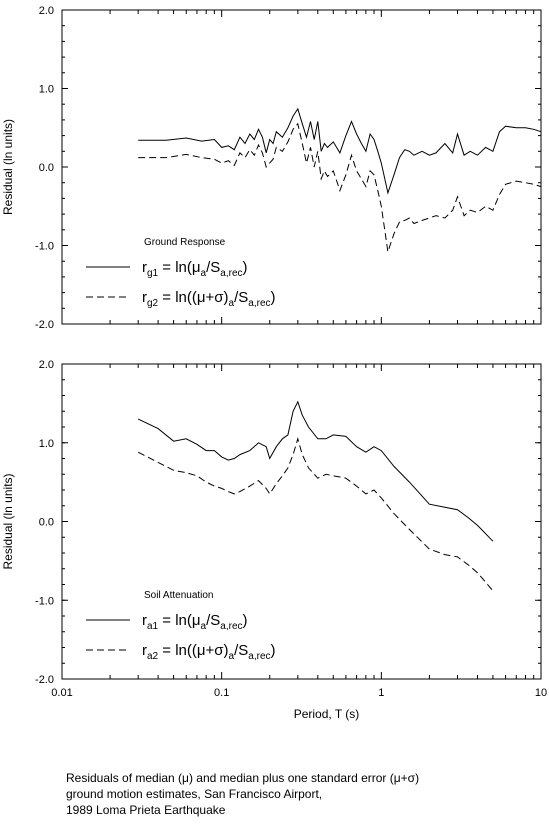  What do you see at coordinates (327, 714) in the screenshot?
I see `x-axis-title: Period, T (s)` at bounding box center [327, 714].